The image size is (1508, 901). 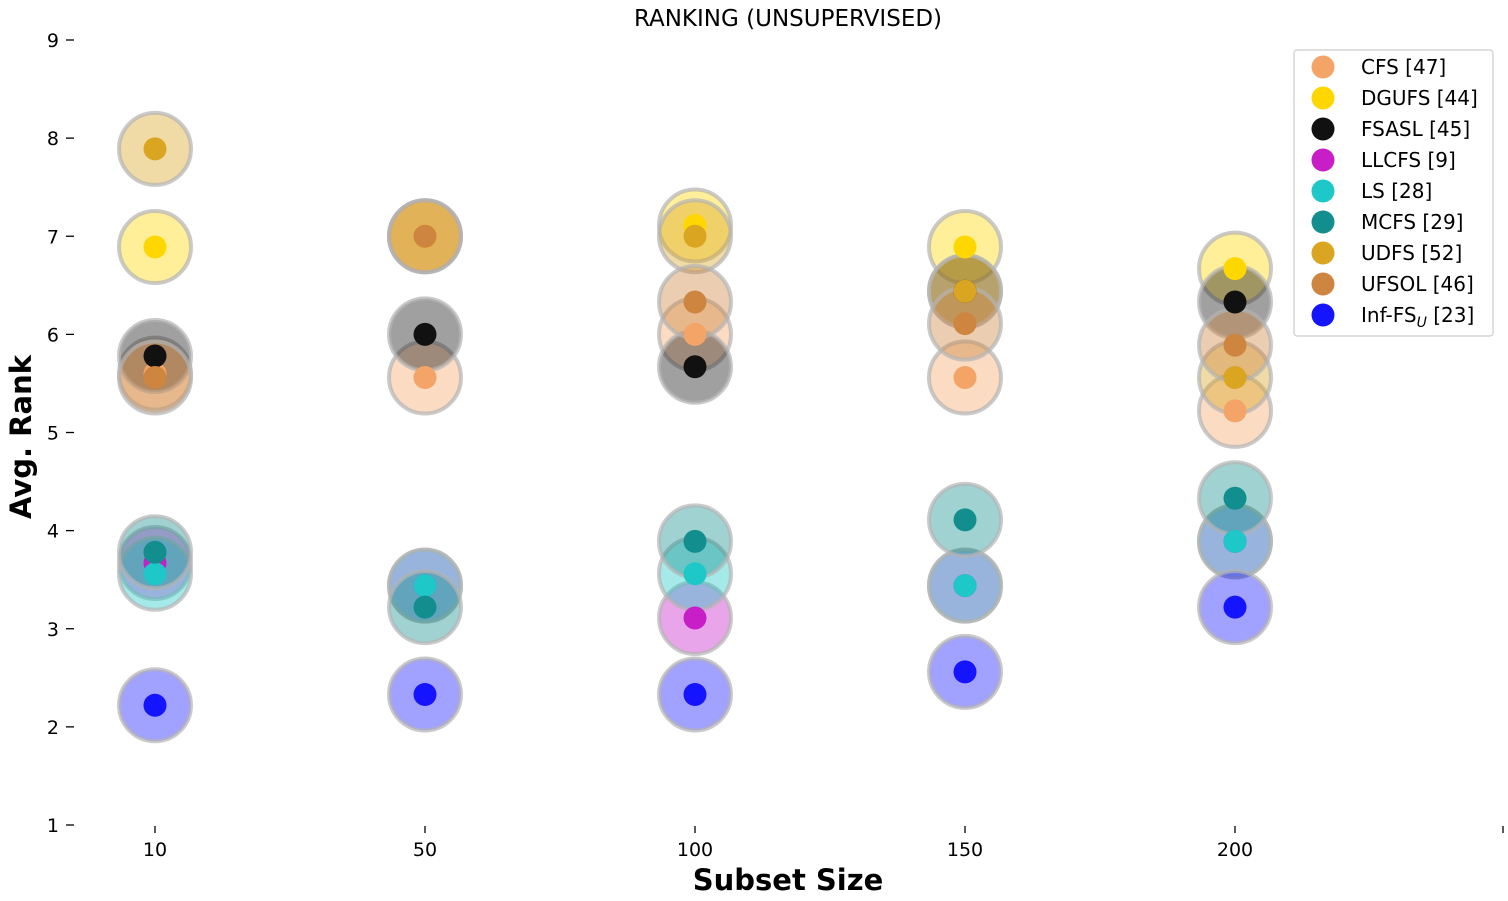 I want to click on y-tick-label: 7, so click(x=53, y=237).